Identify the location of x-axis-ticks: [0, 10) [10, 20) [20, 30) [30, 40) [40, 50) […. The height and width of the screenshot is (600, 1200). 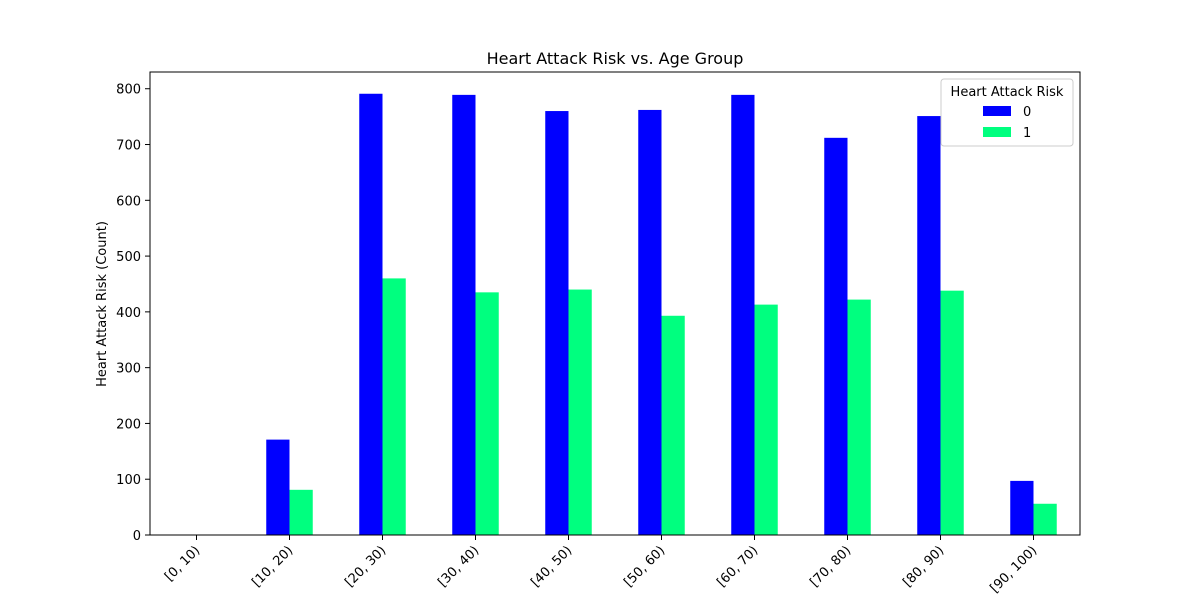
(601, 565).